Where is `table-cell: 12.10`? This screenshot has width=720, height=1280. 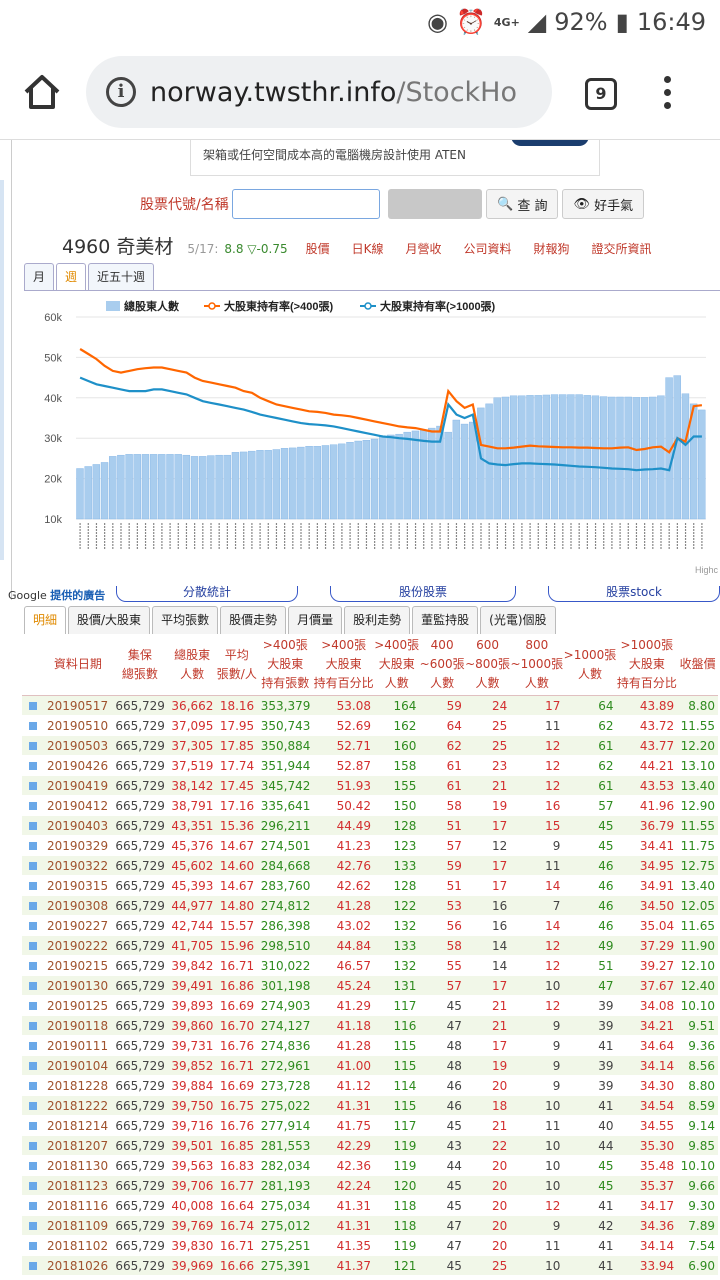
table-cell: 12.10 is located at coordinates (697, 965).